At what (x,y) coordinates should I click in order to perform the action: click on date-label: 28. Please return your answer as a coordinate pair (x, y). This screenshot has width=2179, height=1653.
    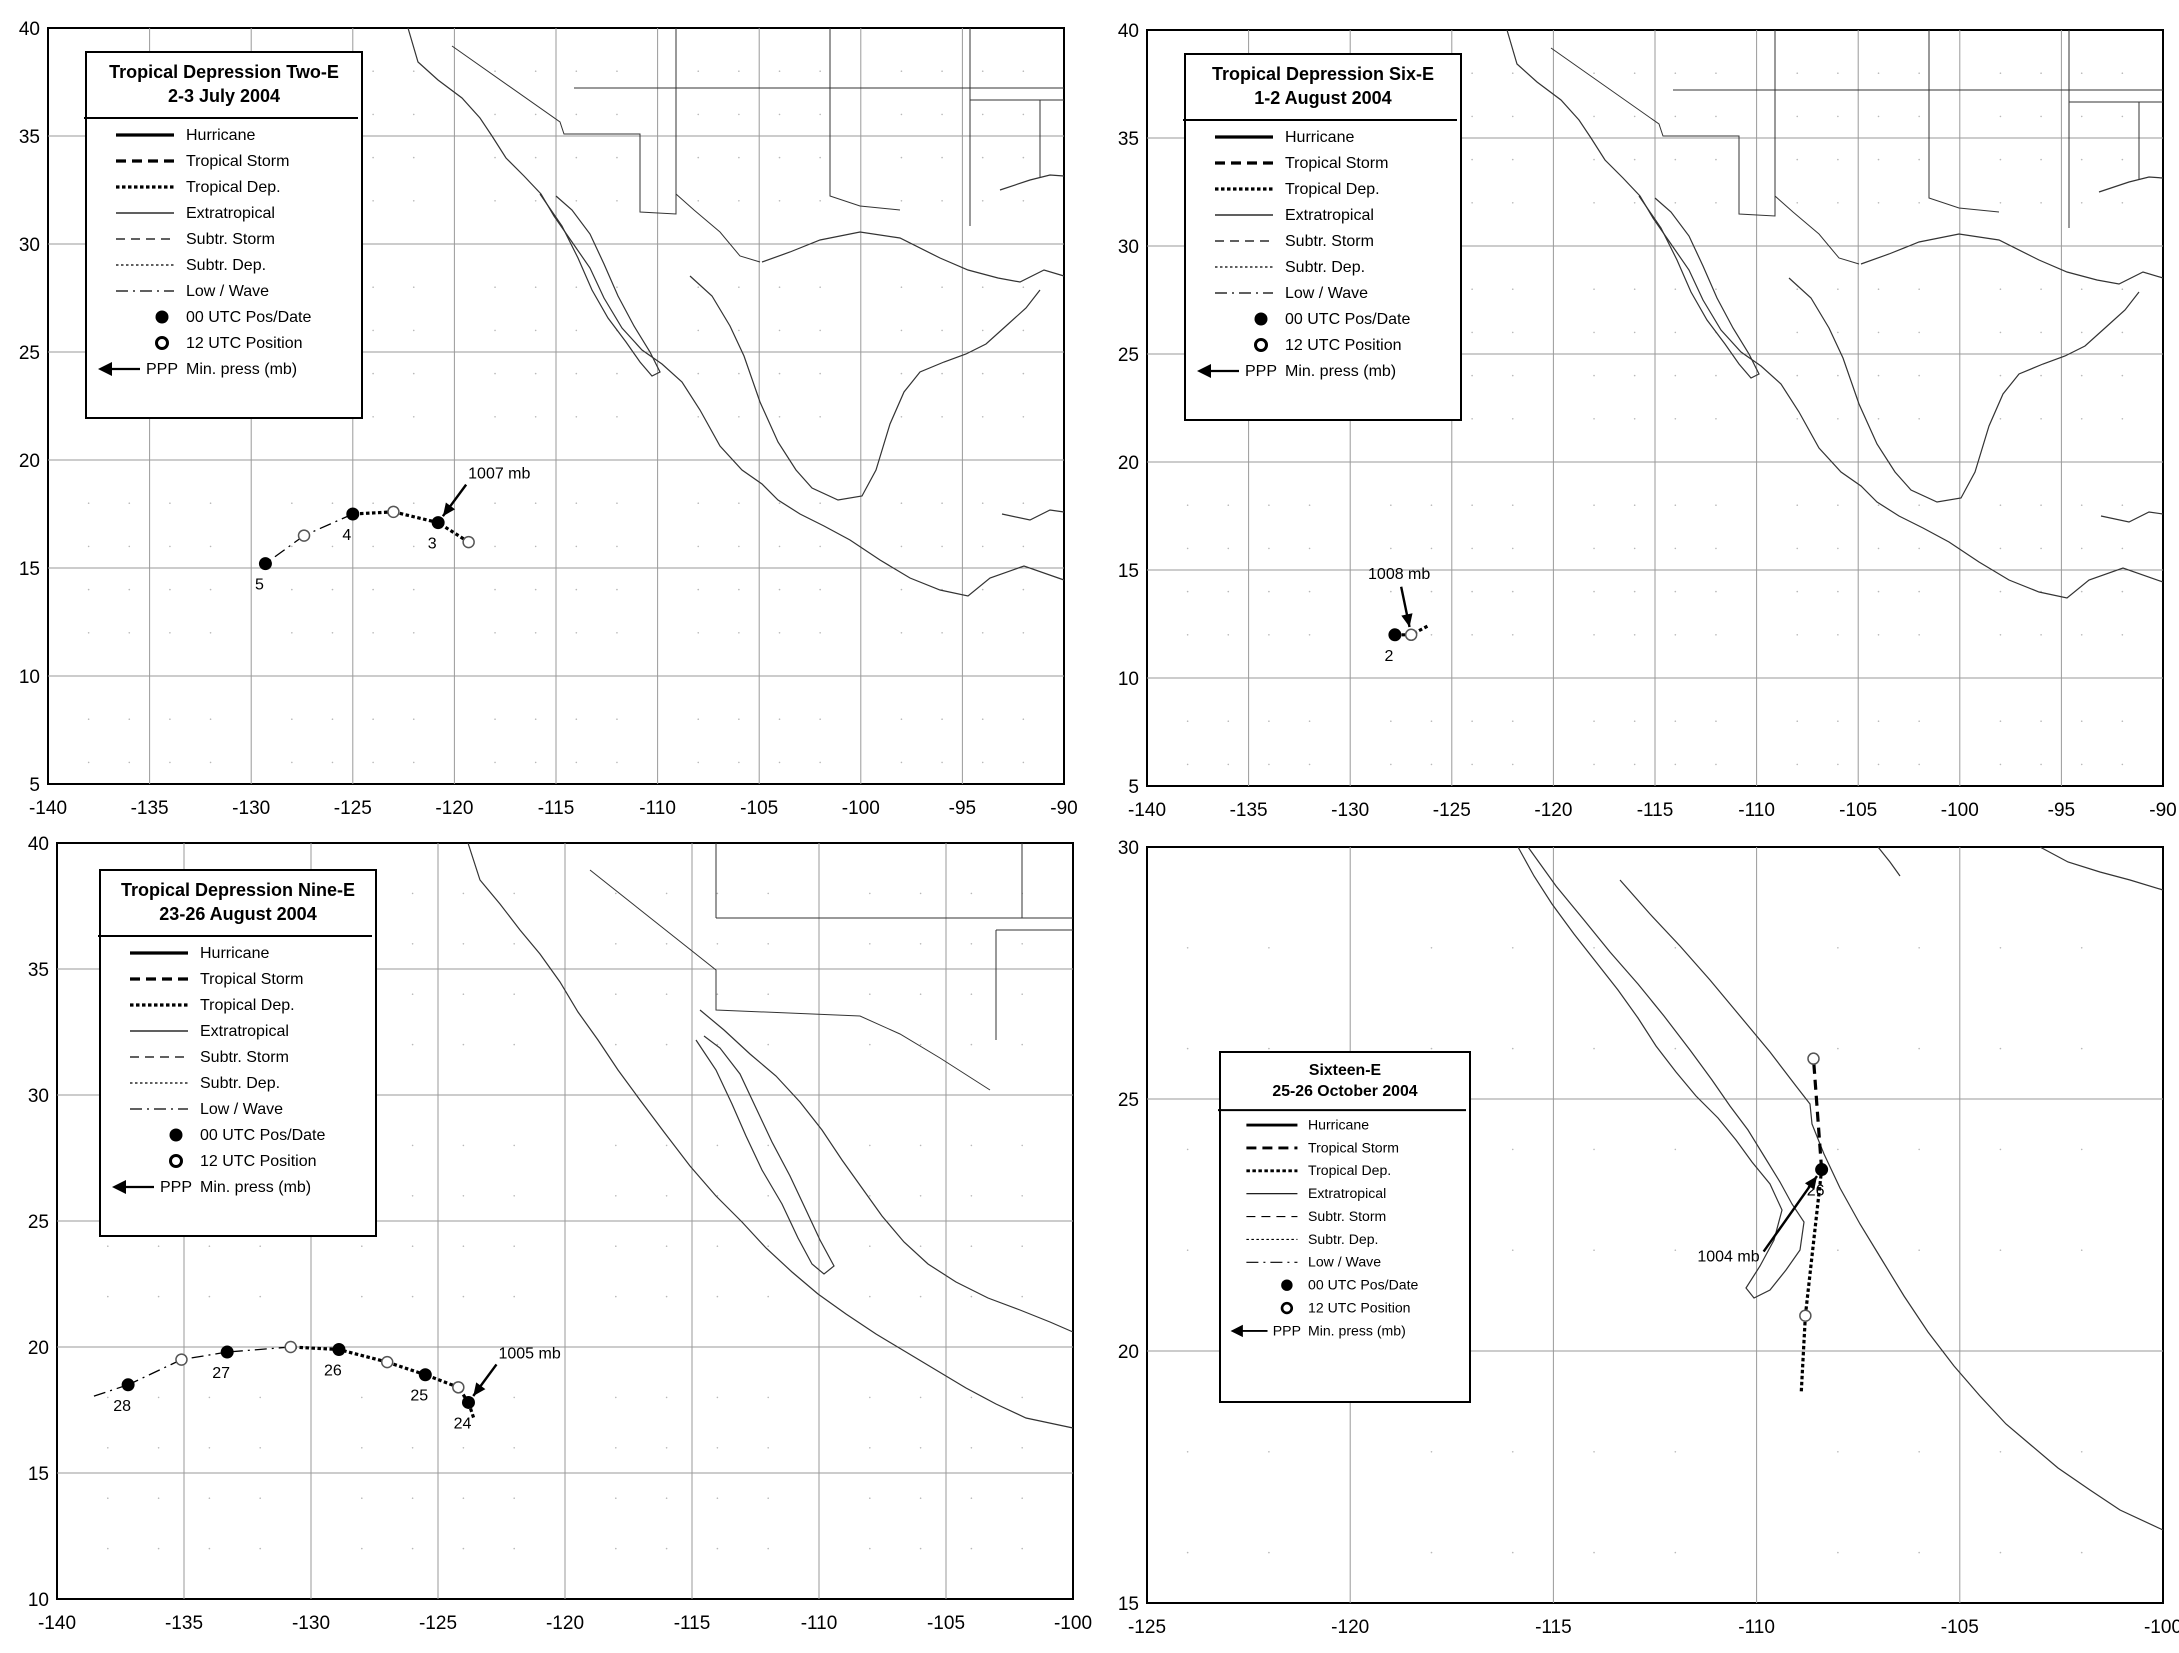
    Looking at the image, I should click on (122, 1406).